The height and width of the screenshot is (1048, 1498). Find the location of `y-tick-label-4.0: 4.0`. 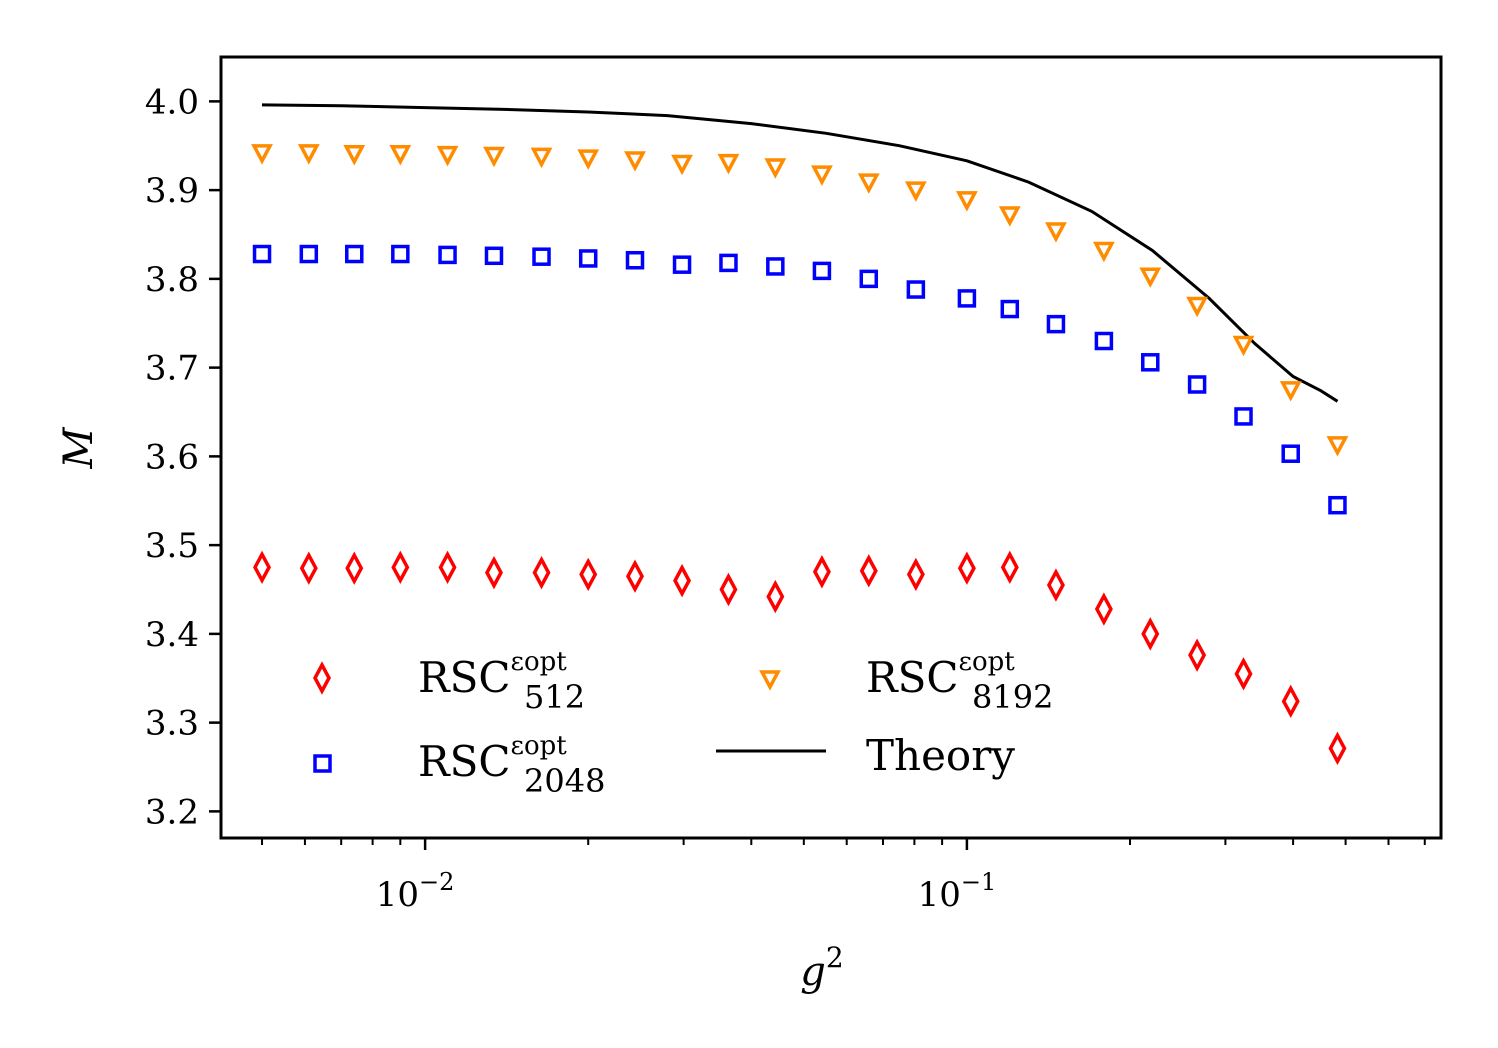

y-tick-label-4.0: 4.0 is located at coordinates (172, 102).